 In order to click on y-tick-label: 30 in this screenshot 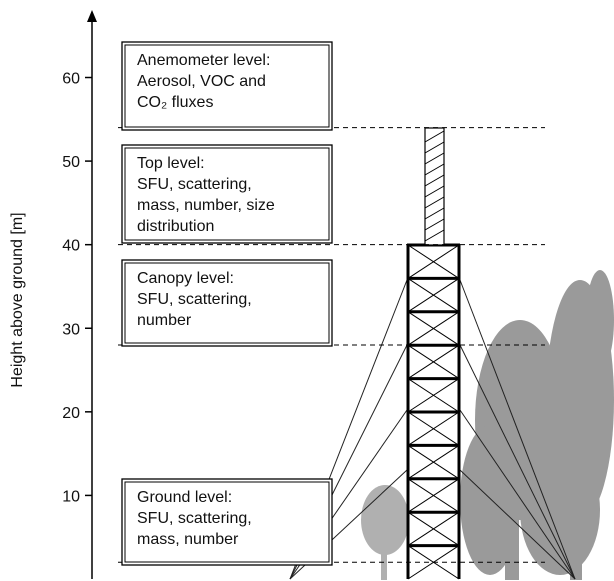, I will do `click(71, 329)`.